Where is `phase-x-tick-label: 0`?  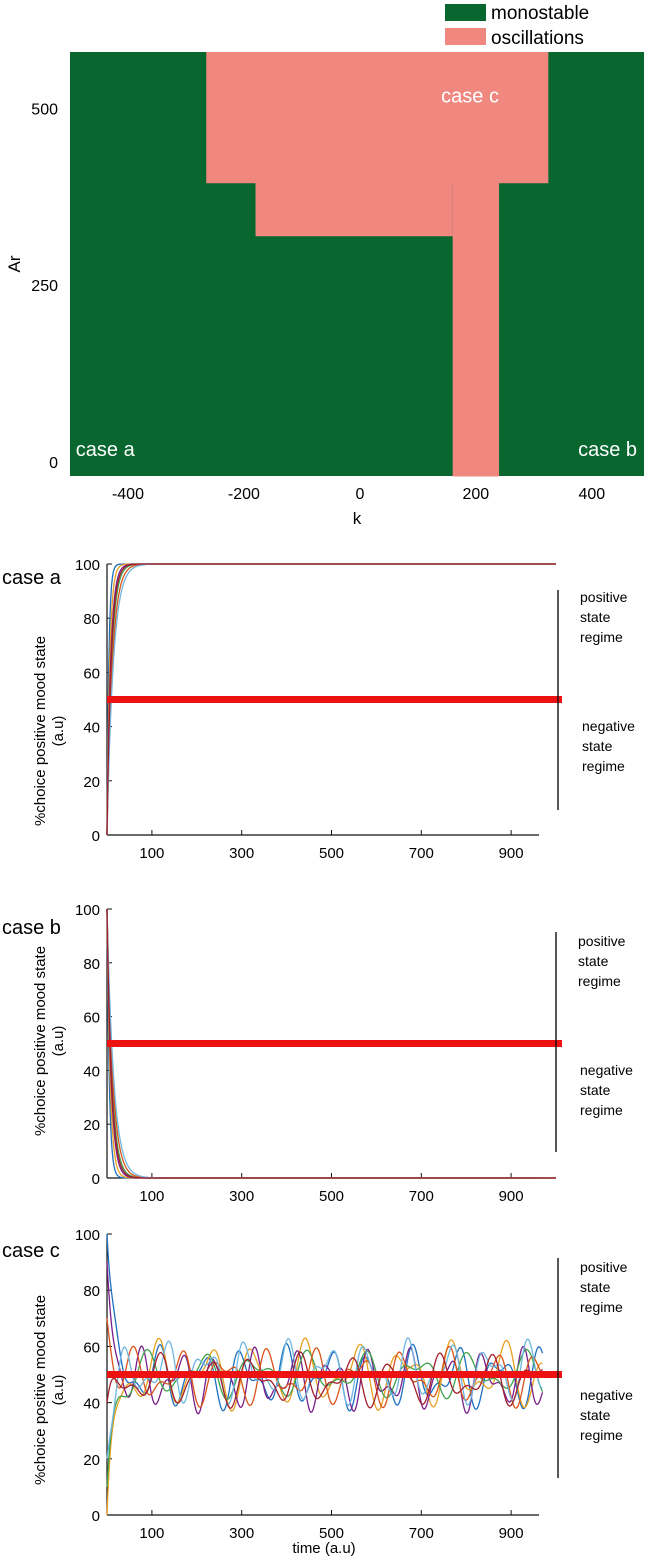
phase-x-tick-label: 0 is located at coordinates (359, 494).